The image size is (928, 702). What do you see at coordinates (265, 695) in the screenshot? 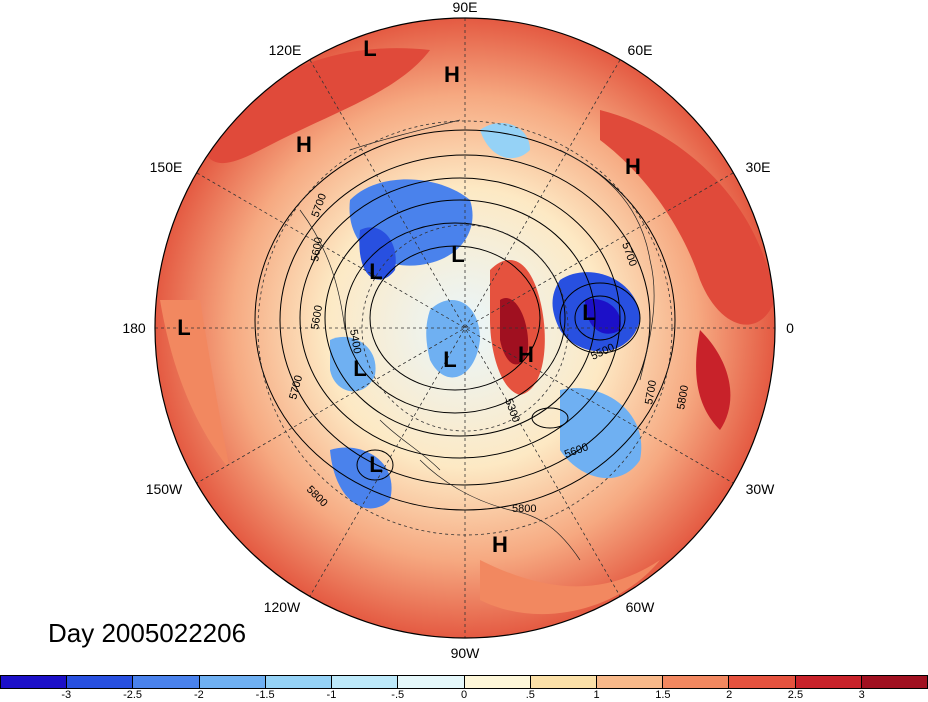
I see `colorbar-tick-label: -1.5` at bounding box center [265, 695].